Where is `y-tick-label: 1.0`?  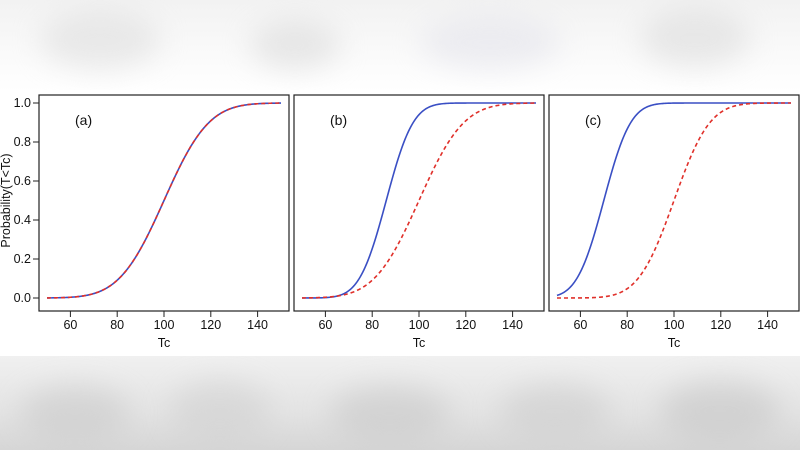 y-tick-label: 1.0 is located at coordinates (22, 103).